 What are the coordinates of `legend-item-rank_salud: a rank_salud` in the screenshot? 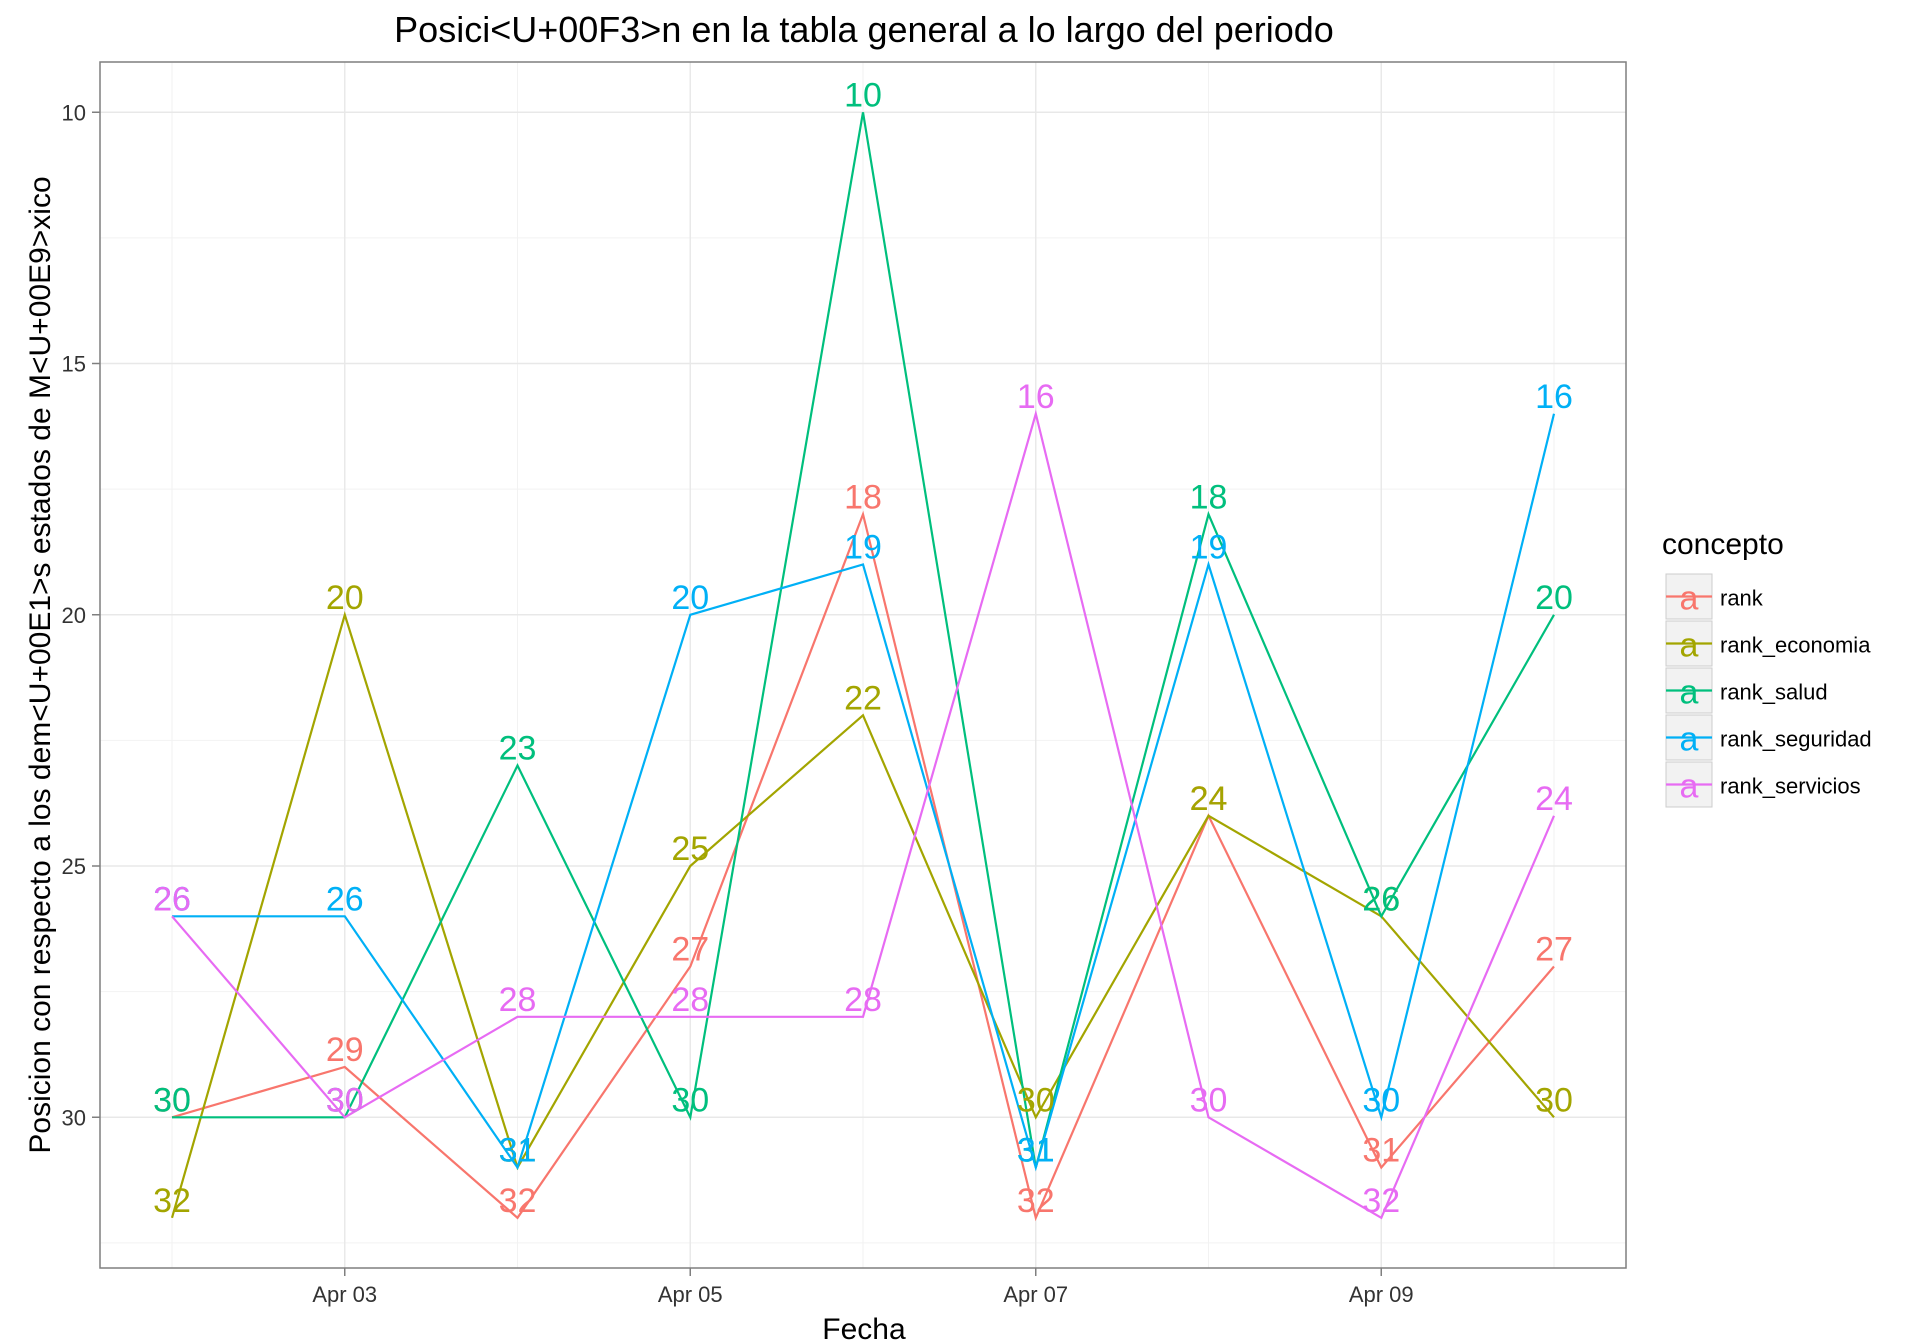 It's located at (1746, 690).